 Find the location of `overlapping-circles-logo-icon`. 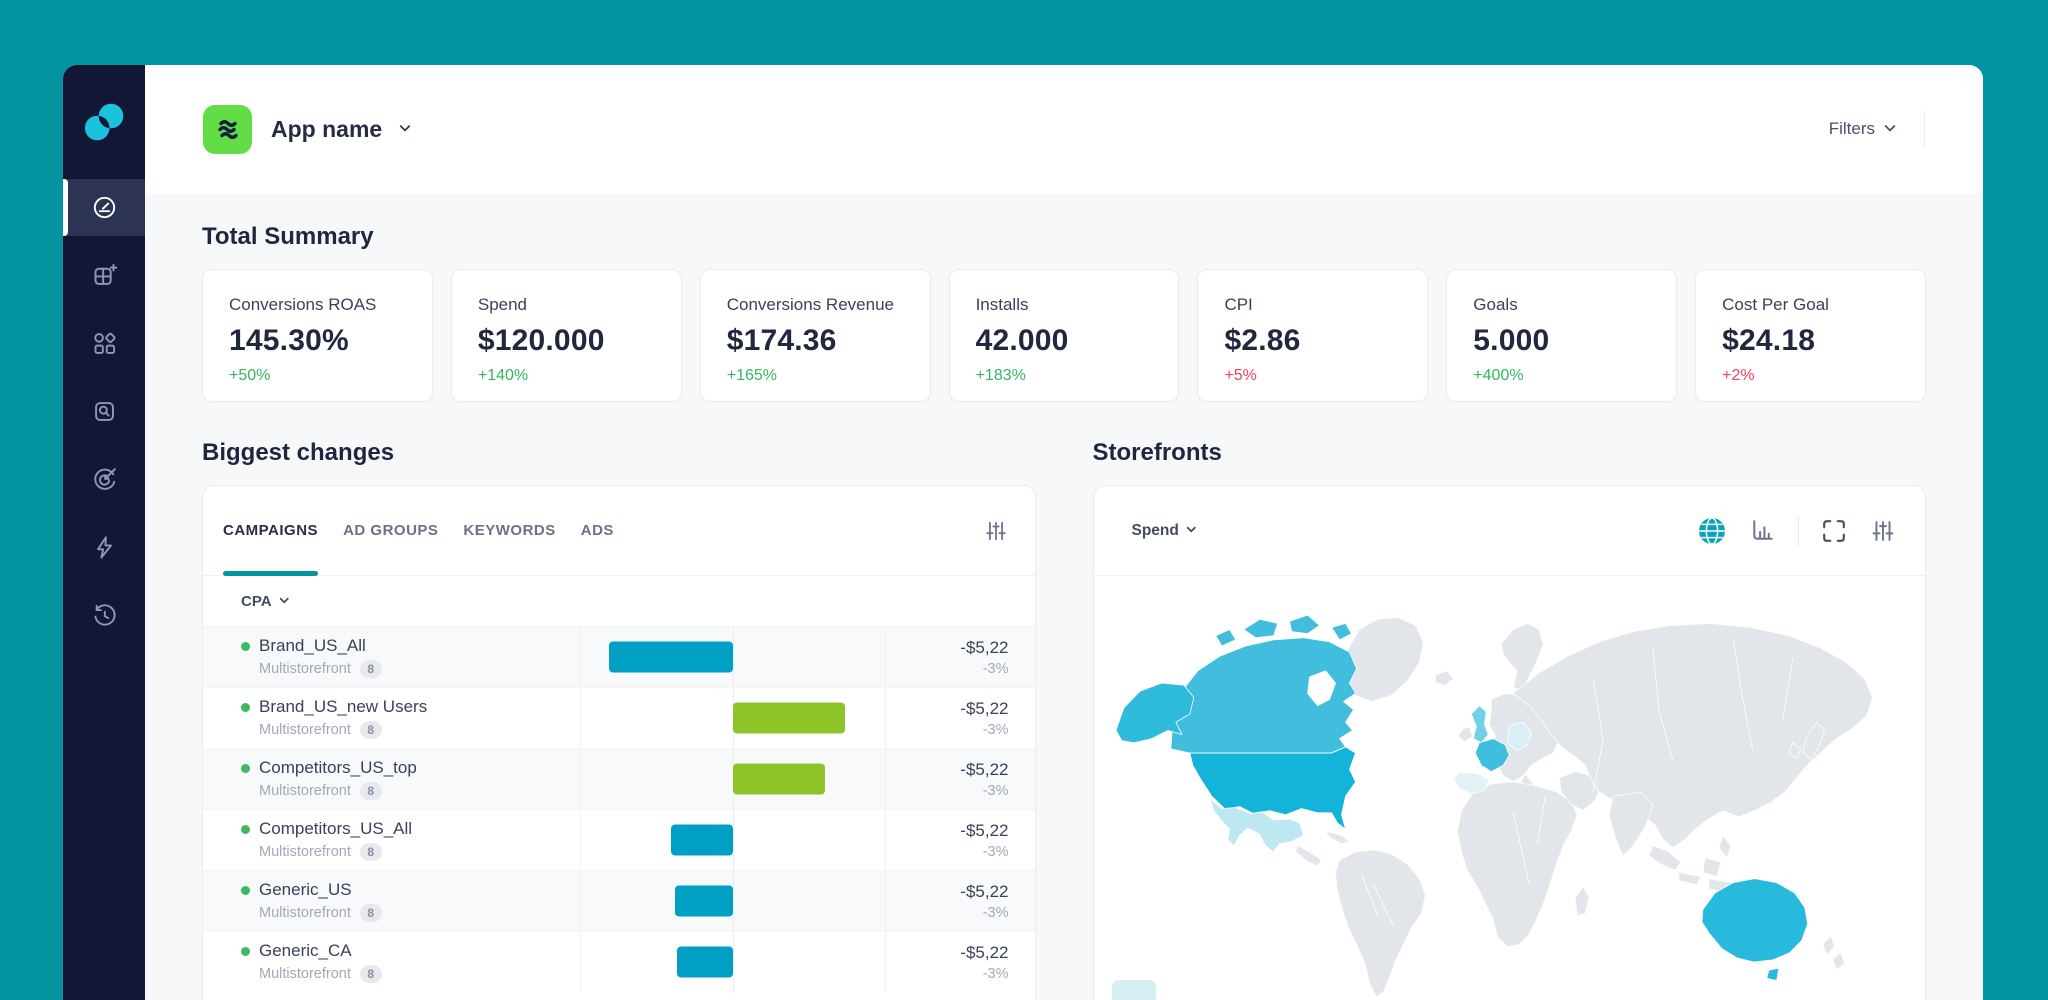

overlapping-circles-logo-icon is located at coordinates (104, 122).